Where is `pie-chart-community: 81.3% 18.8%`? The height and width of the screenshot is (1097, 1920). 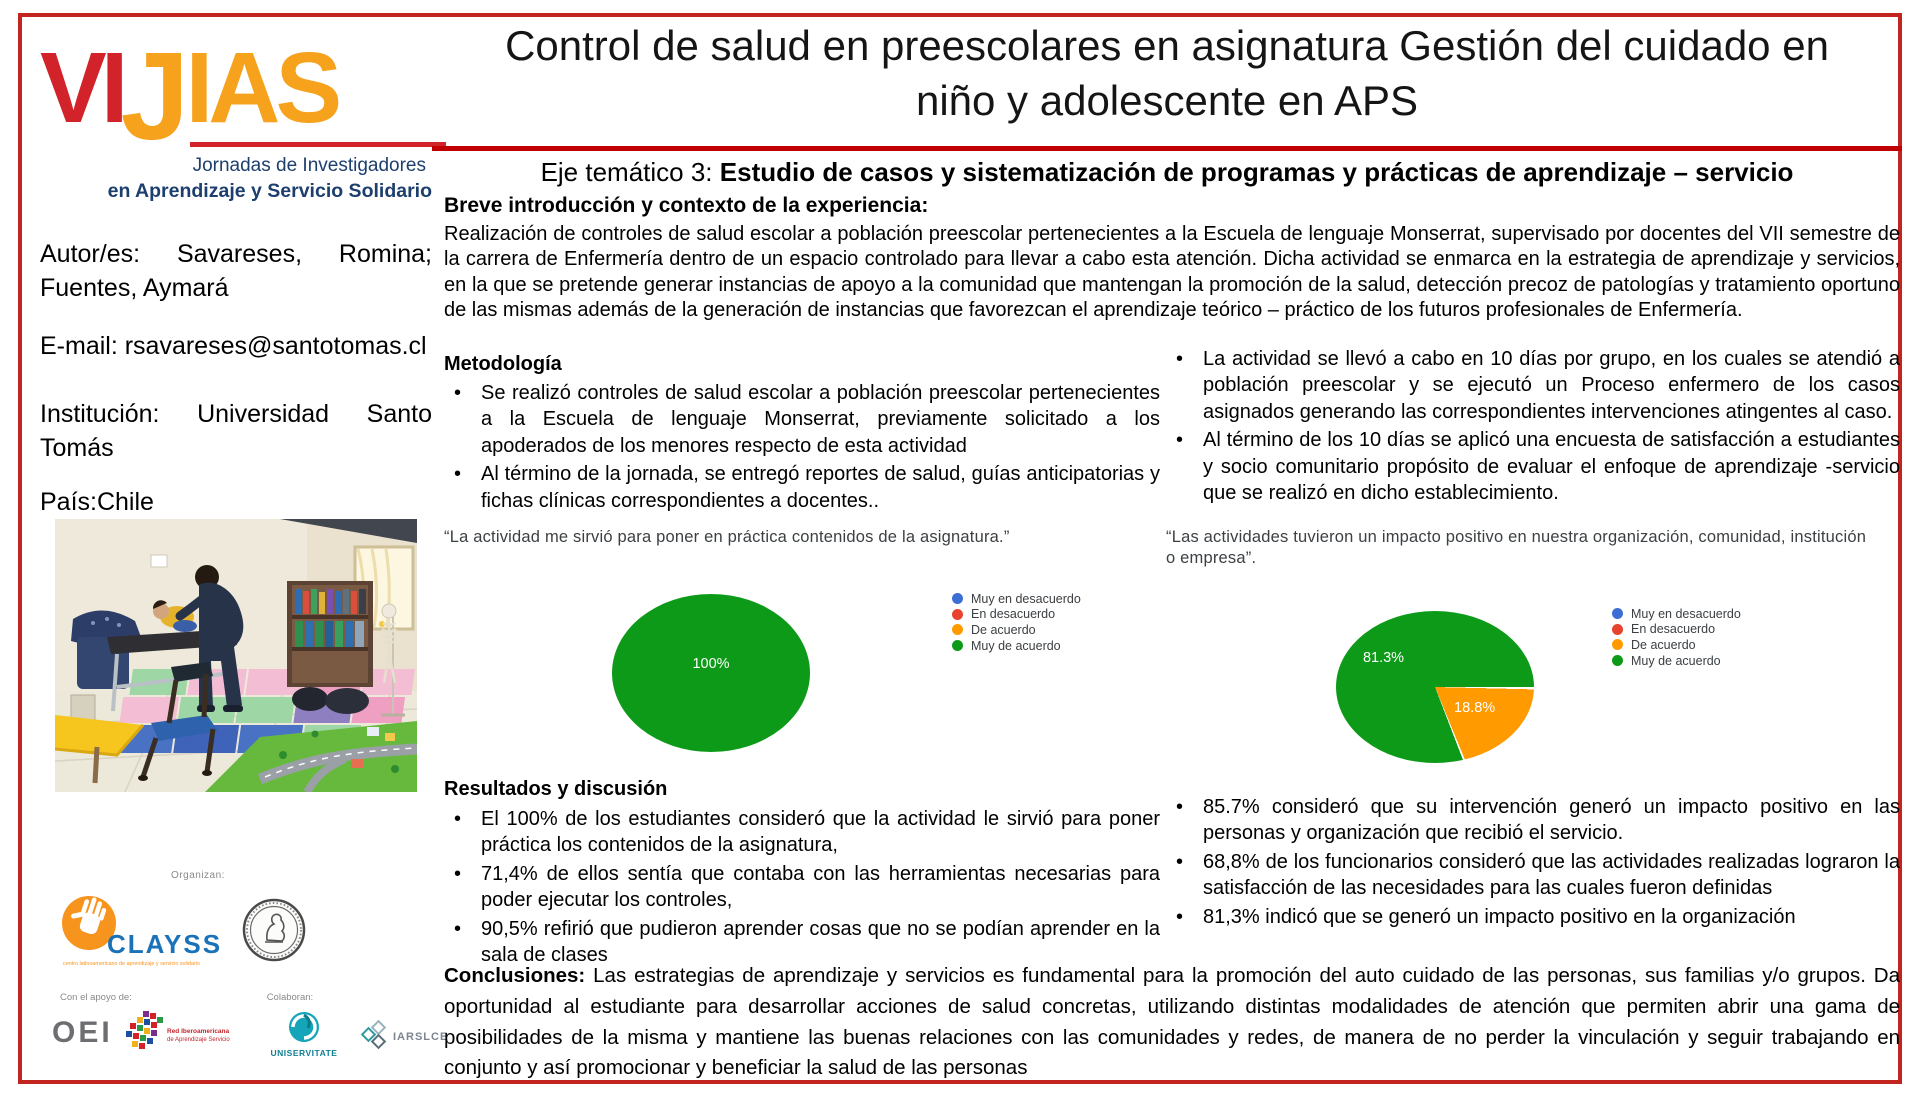 pie-chart-community: 81.3% 18.8% is located at coordinates (1435, 687).